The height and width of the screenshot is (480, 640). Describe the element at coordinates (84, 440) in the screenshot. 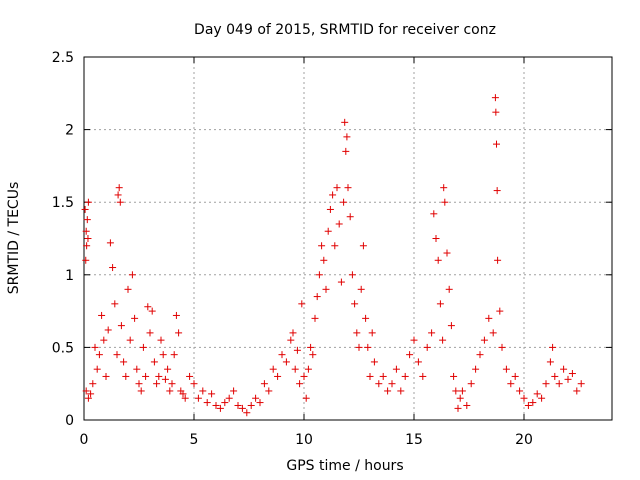

I see `x-tick-label: 0` at that location.